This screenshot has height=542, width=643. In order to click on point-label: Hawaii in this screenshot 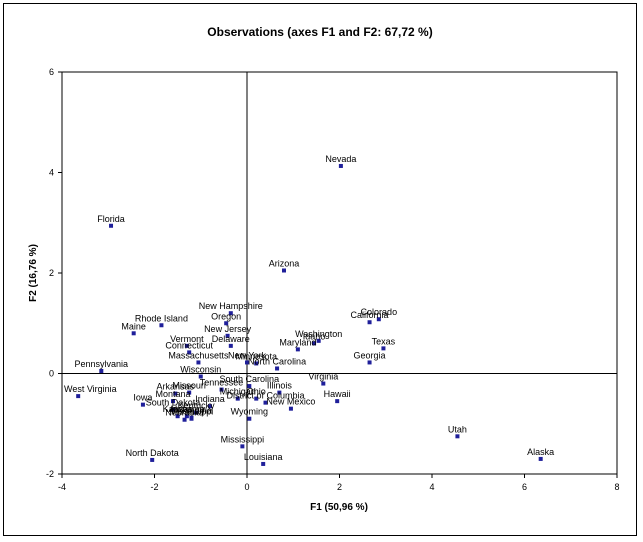, I will do `click(337, 394)`.